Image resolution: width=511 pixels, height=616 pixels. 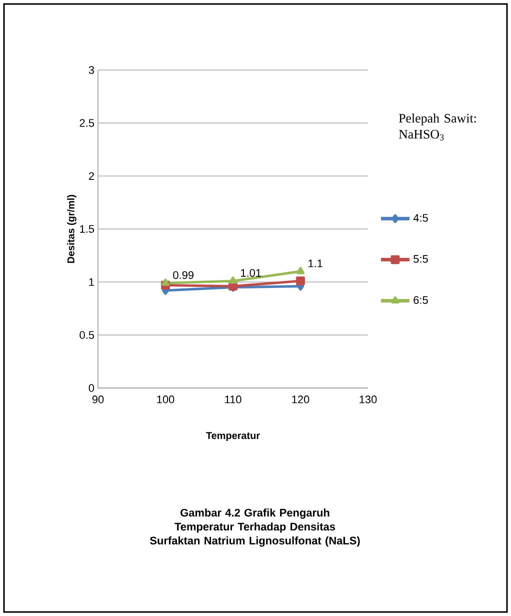 What do you see at coordinates (91, 176) in the screenshot?
I see `y-tick-label: 2` at bounding box center [91, 176].